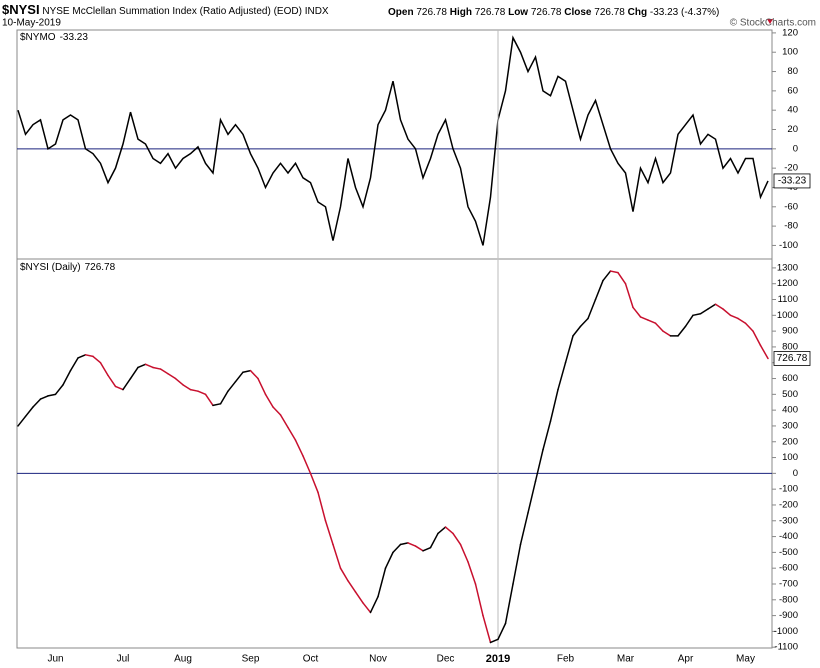 This screenshot has width=820, height=668. I want to click on y-tick-label: 40, so click(792, 110).